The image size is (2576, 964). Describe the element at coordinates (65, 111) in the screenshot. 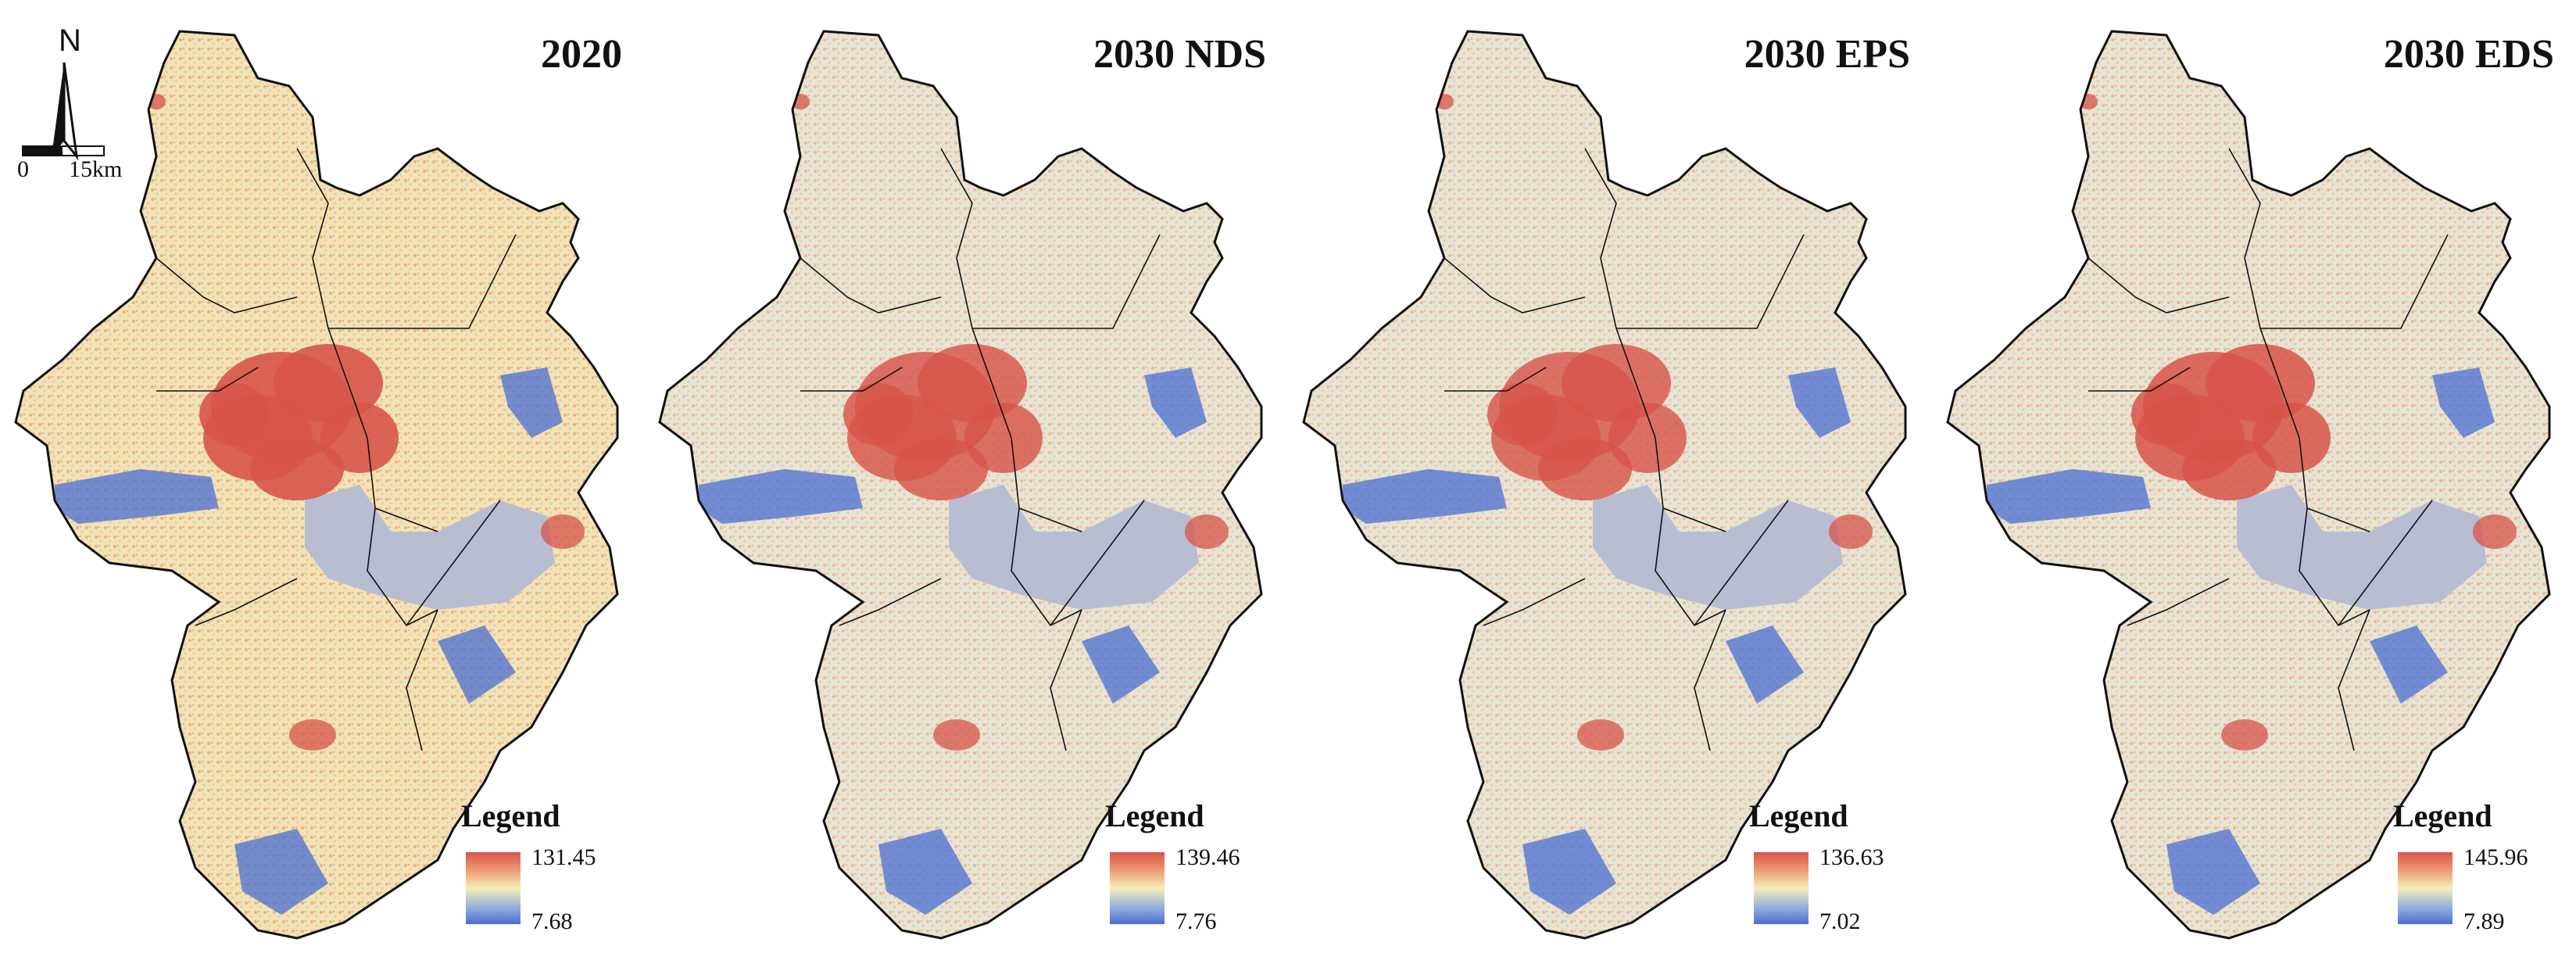

I see `north-arrow-icon` at that location.